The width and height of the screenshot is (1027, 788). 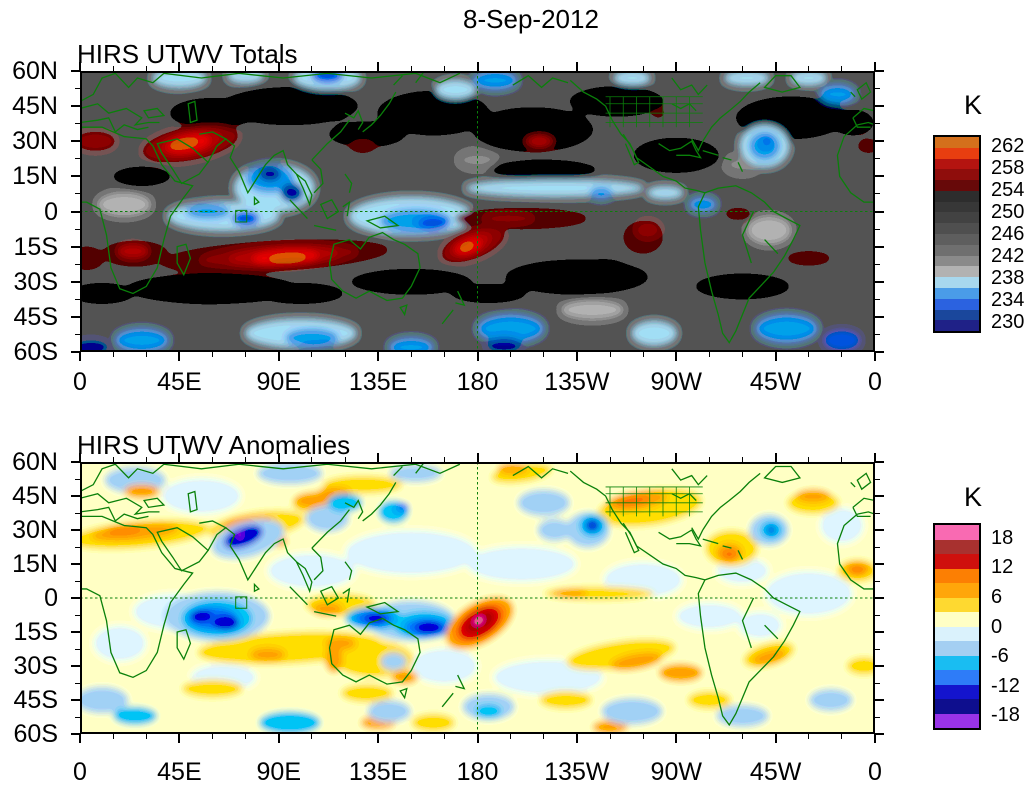 I want to click on lon-axis-labels-totals: 0 45E 90E 135E 180 135W 90W 45W 0, so click(x=477, y=382).